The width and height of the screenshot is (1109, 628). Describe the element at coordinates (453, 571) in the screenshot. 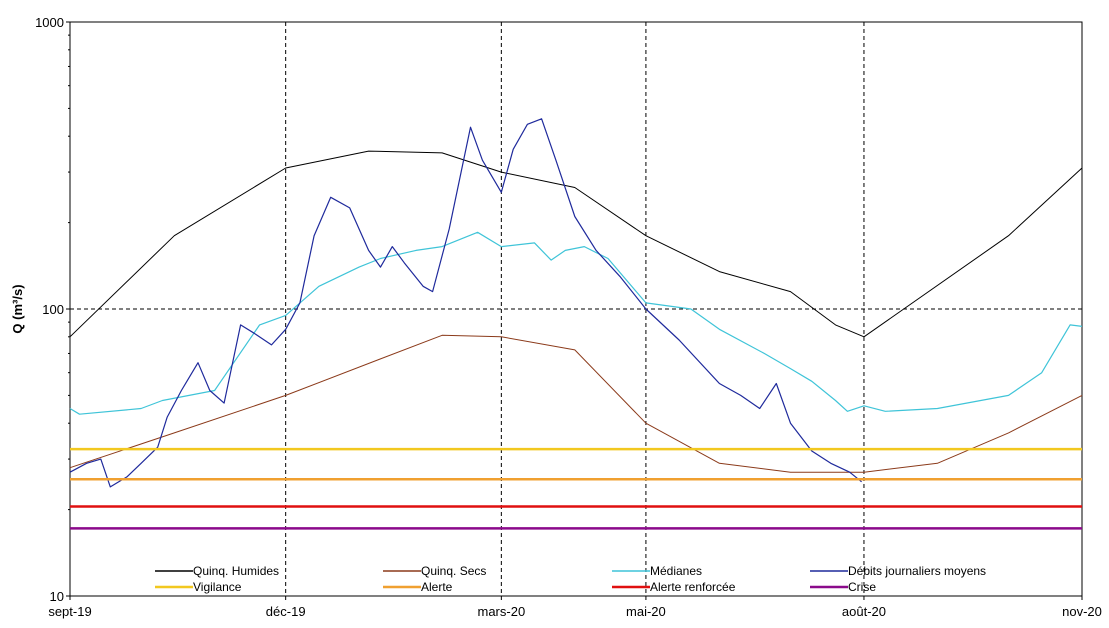

I see `legend-label-quinq-secs: Quinq. Secs` at that location.